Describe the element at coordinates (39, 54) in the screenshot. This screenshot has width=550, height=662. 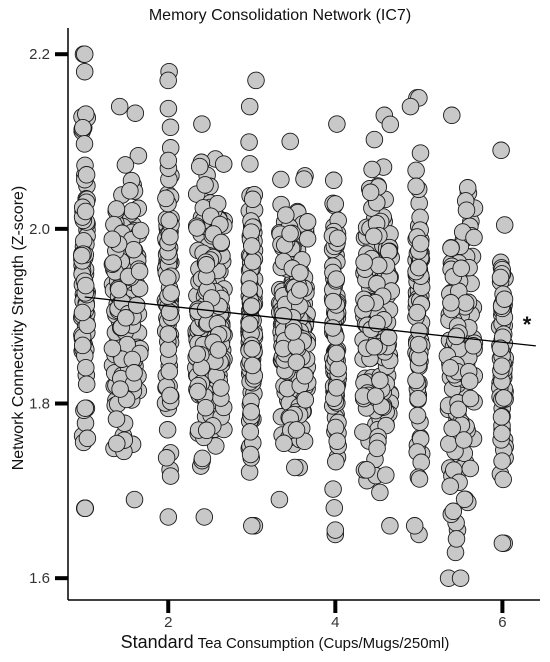
I see `y-tick-label: 2.2` at that location.